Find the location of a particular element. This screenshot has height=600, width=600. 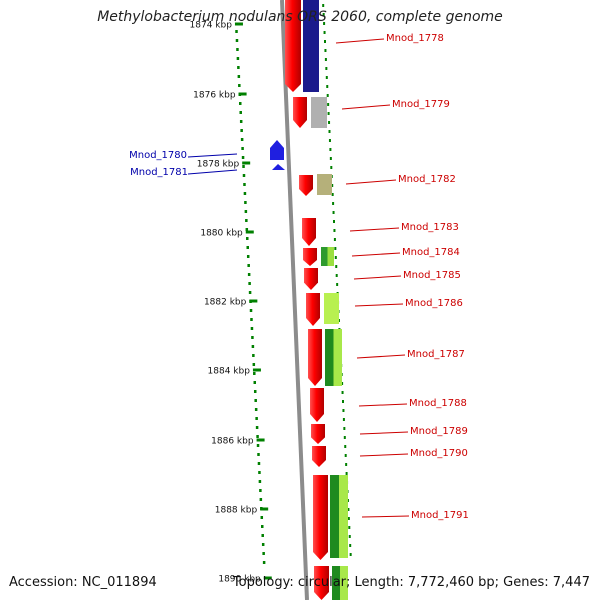

ruler-tick-label: 1888 kbp is located at coordinates (236, 511).